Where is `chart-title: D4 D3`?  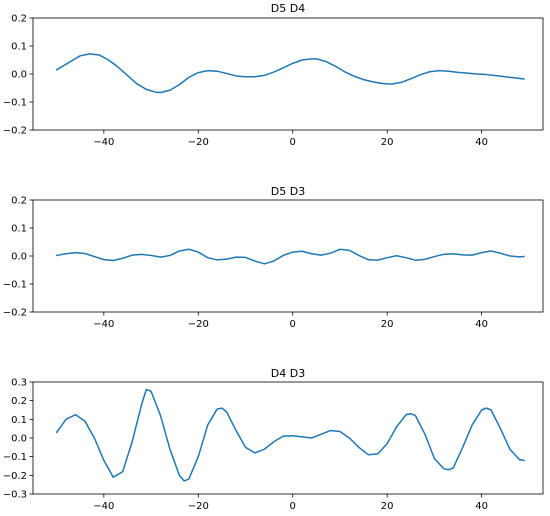
chart-title: D4 D3 is located at coordinates (288, 373).